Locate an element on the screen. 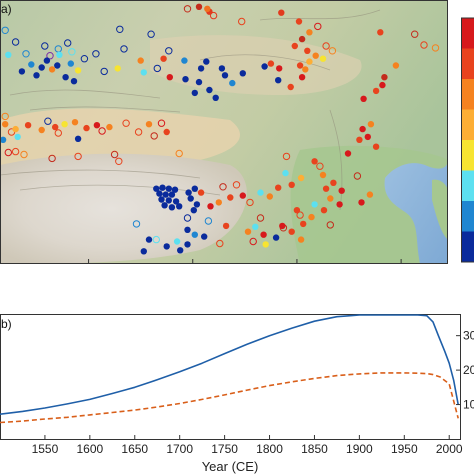  y-tick-label: 200 is located at coordinates (468, 370).